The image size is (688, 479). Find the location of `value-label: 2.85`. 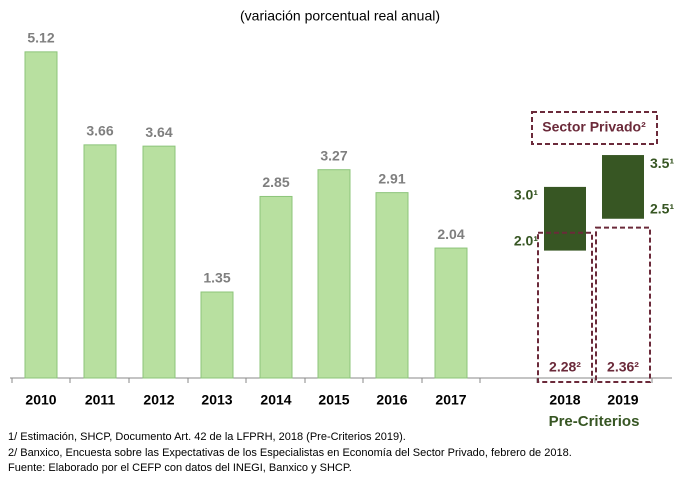

value-label: 2.85 is located at coordinates (275, 182).